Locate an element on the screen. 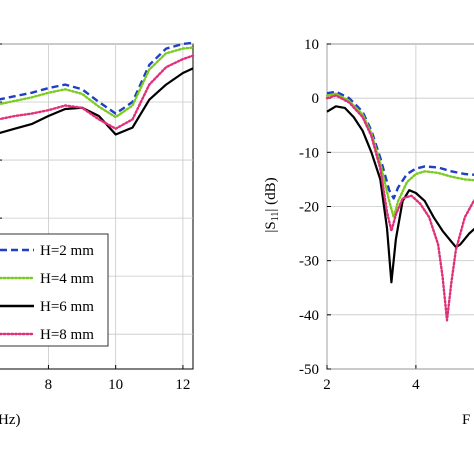 The image size is (474, 474). legend: H=2 mm H=4 mm H=6 mm H=8 mm is located at coordinates (54, 290).